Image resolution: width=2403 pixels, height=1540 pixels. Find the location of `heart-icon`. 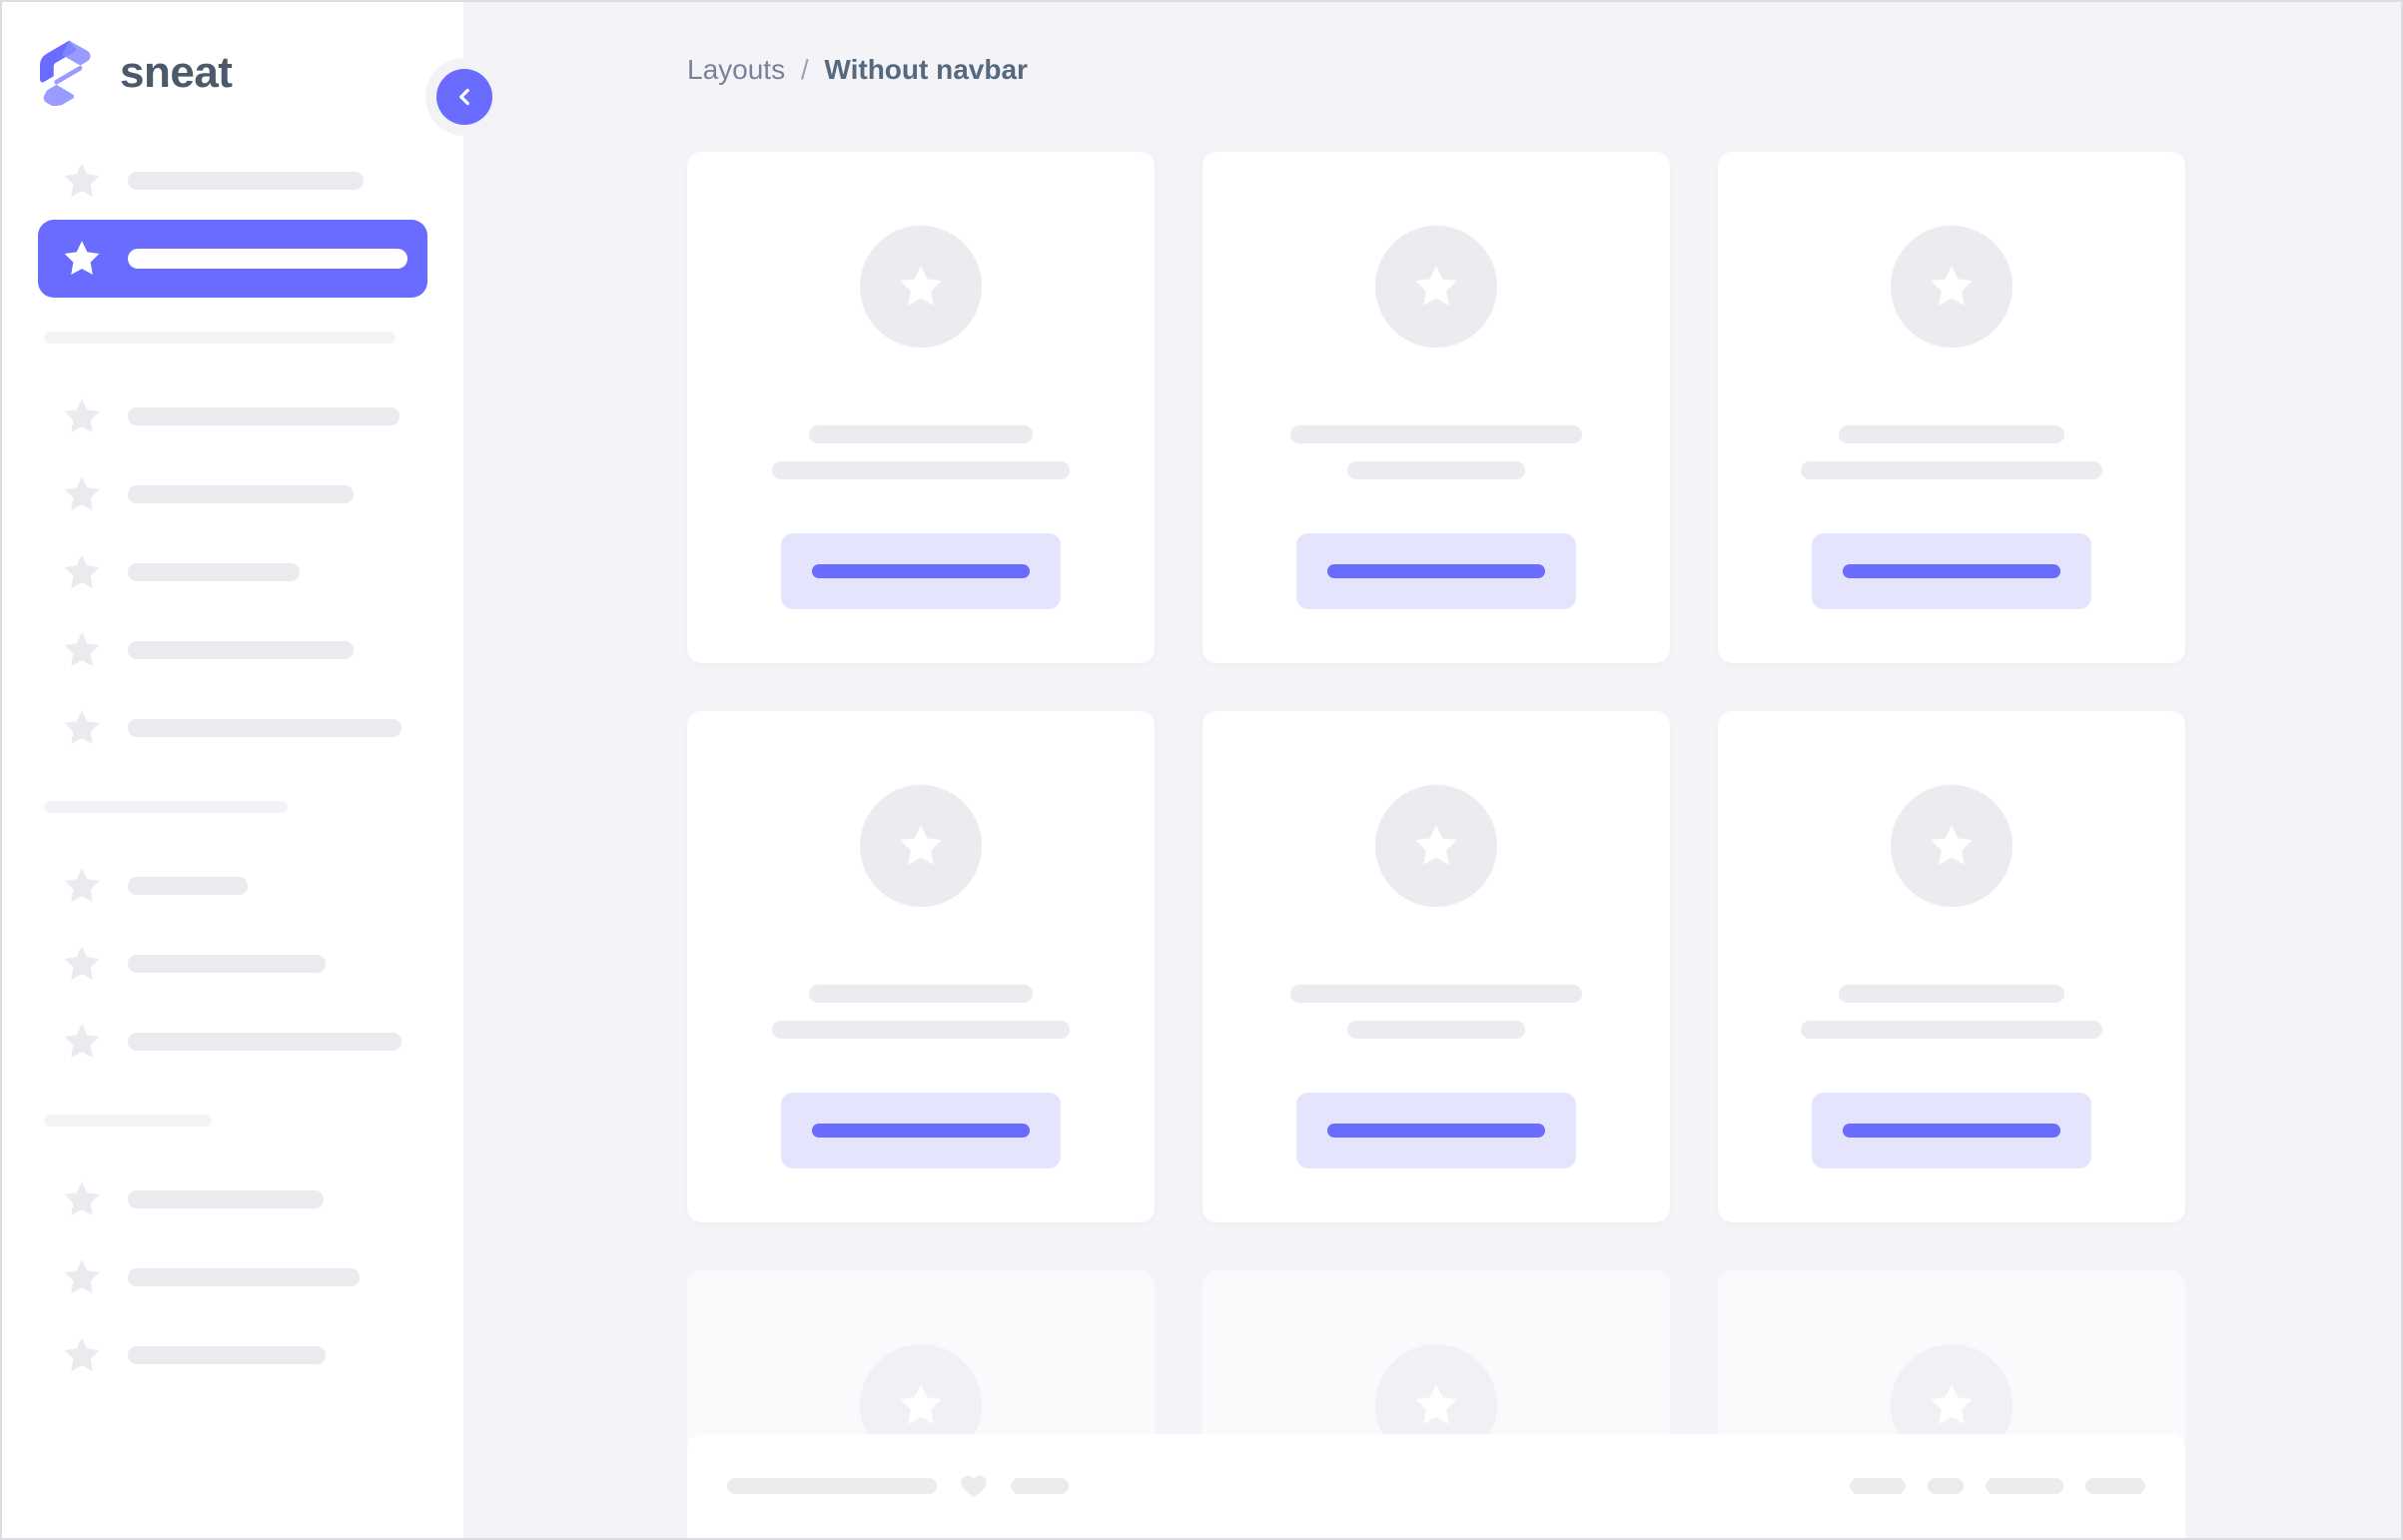

heart-icon is located at coordinates (974, 1486).